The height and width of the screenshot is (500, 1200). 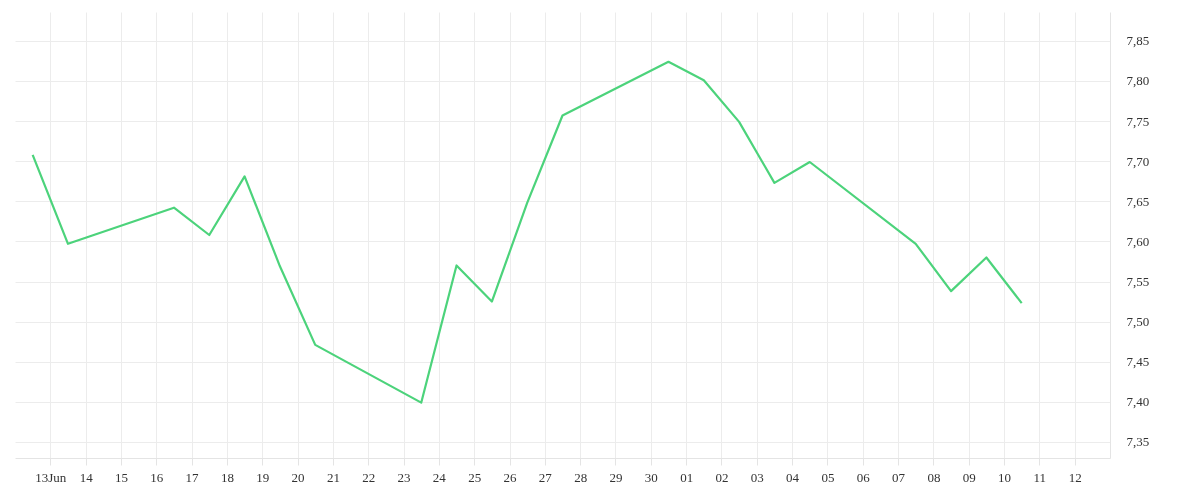 I want to click on y-tick-label: 7,60, so click(x=1138, y=241).